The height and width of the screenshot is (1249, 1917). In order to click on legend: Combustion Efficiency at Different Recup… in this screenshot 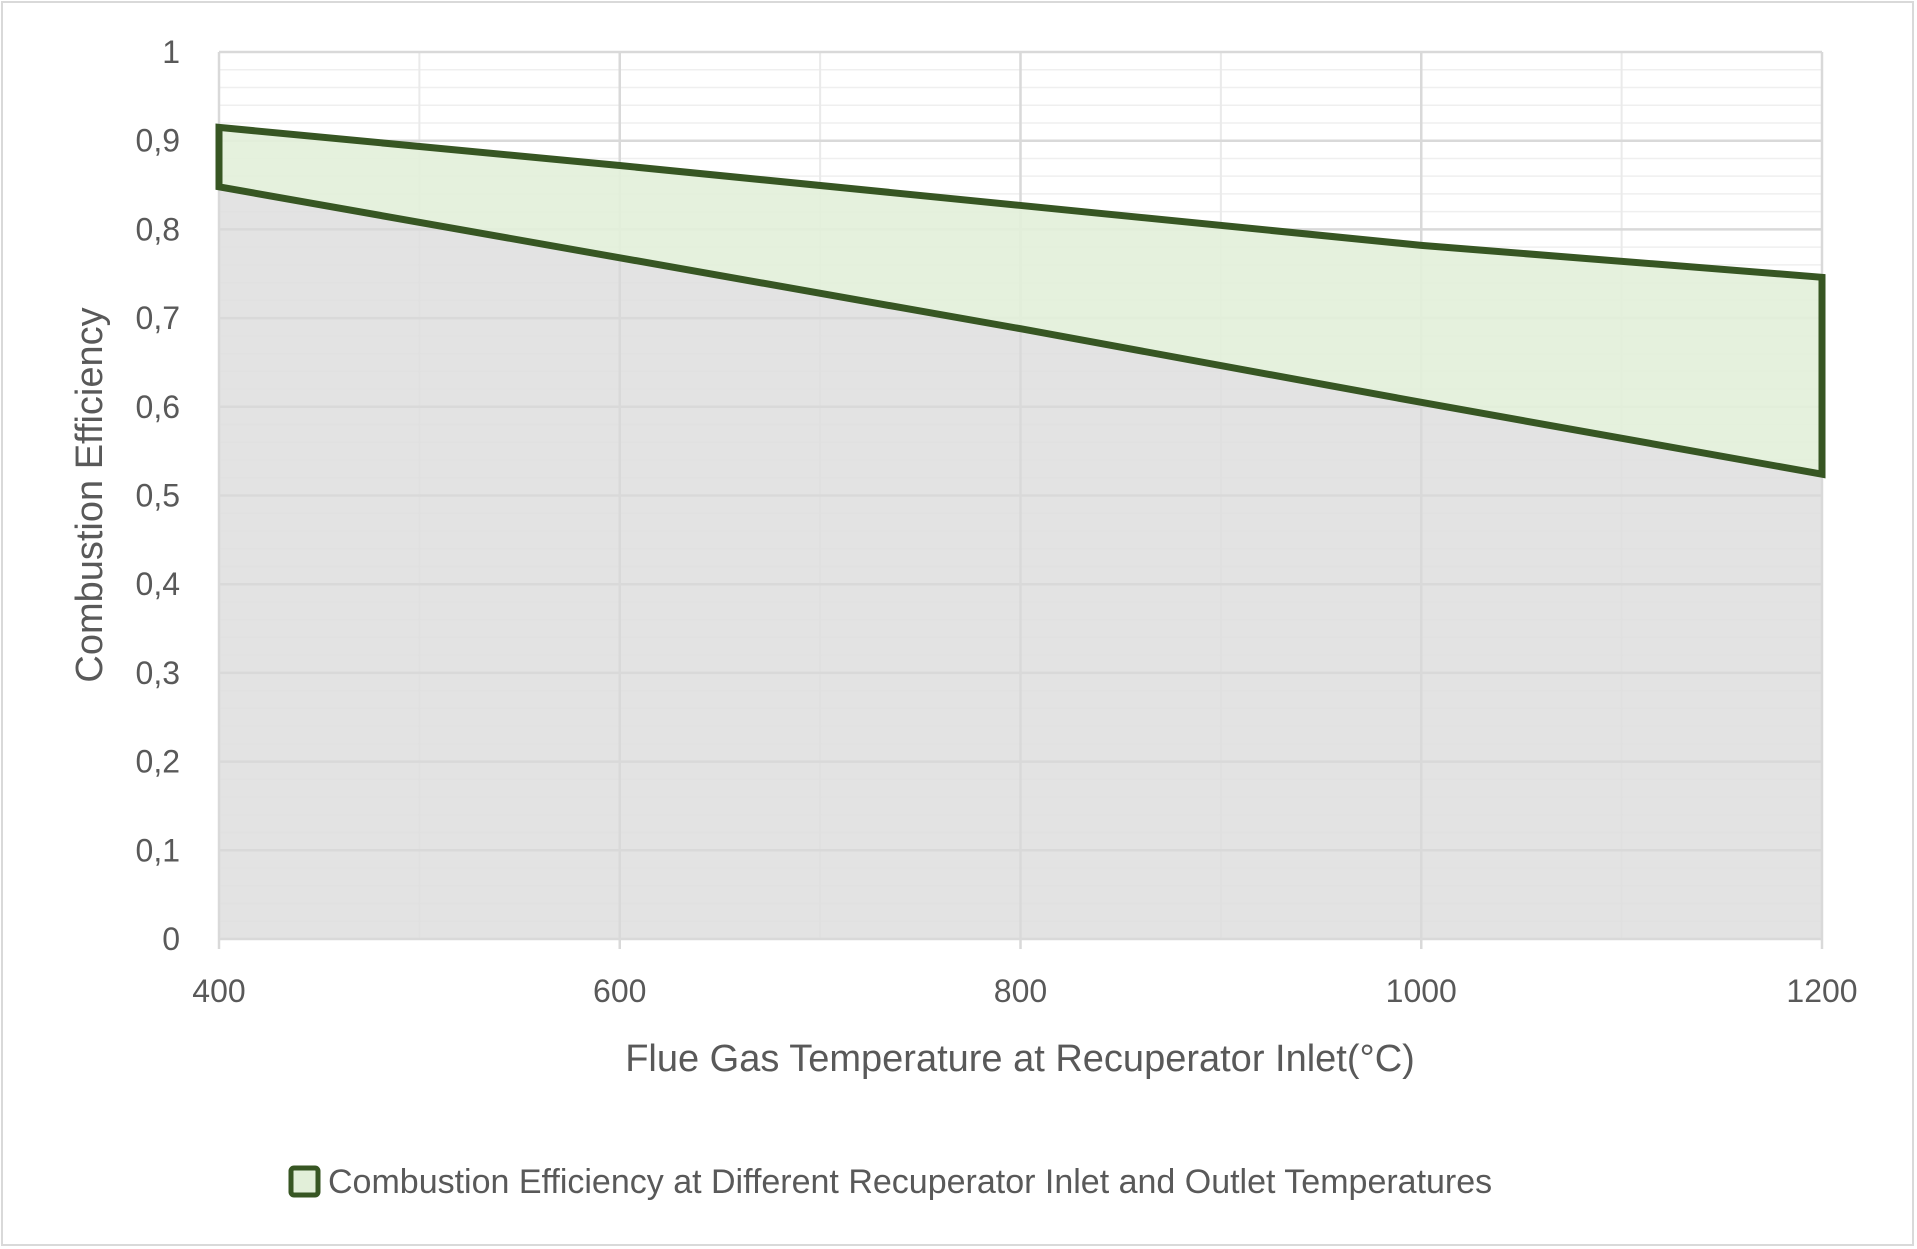, I will do `click(890, 1182)`.